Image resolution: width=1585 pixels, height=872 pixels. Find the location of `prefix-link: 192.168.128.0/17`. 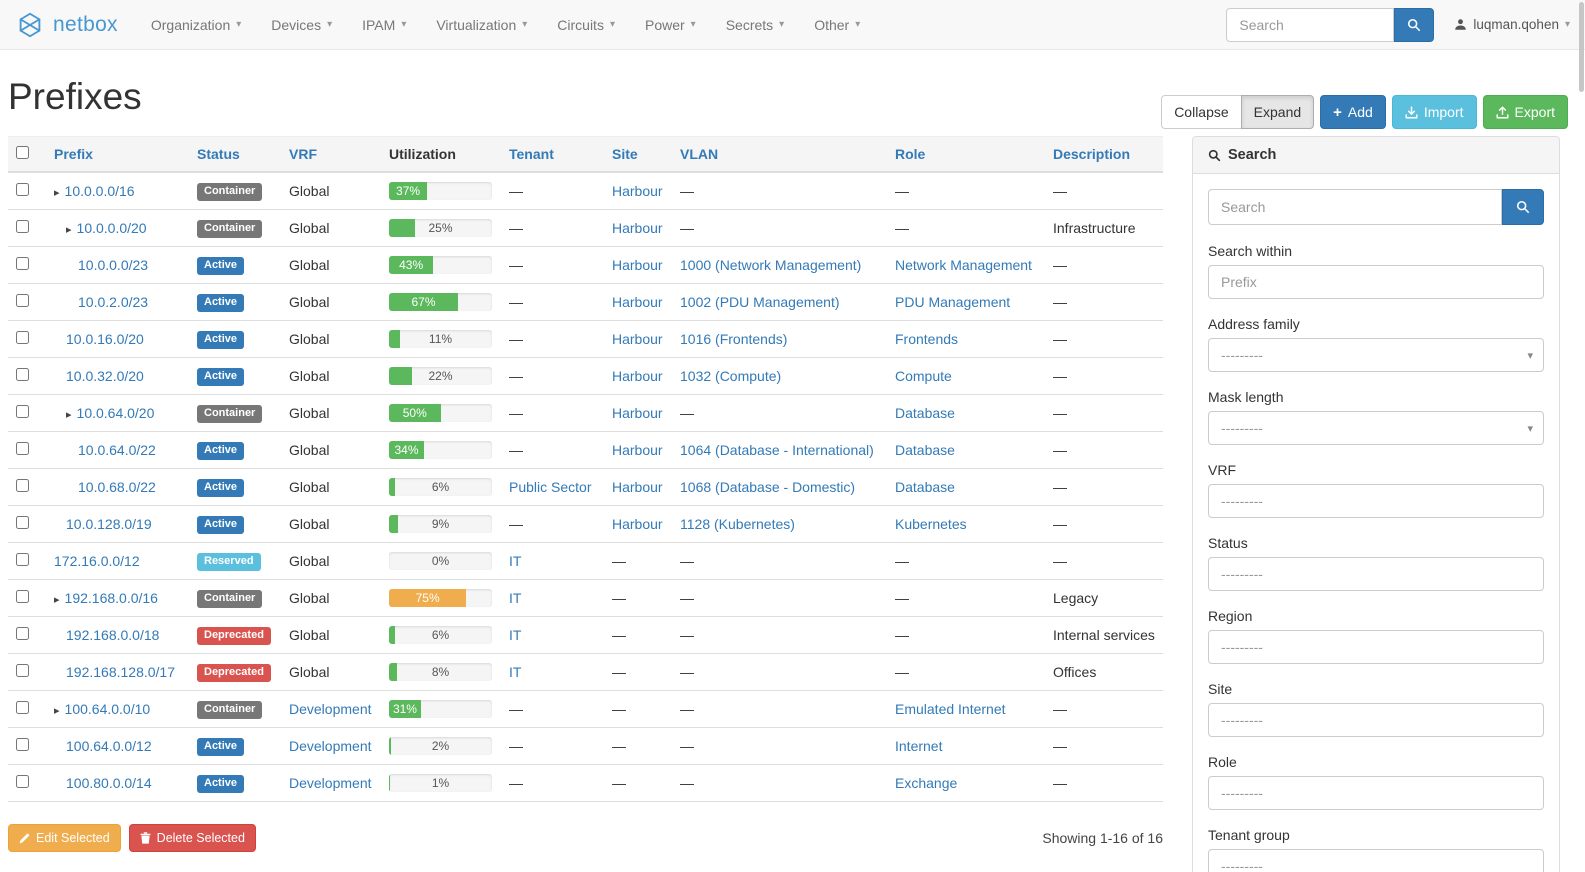

prefix-link: 192.168.128.0/17 is located at coordinates (120, 672).